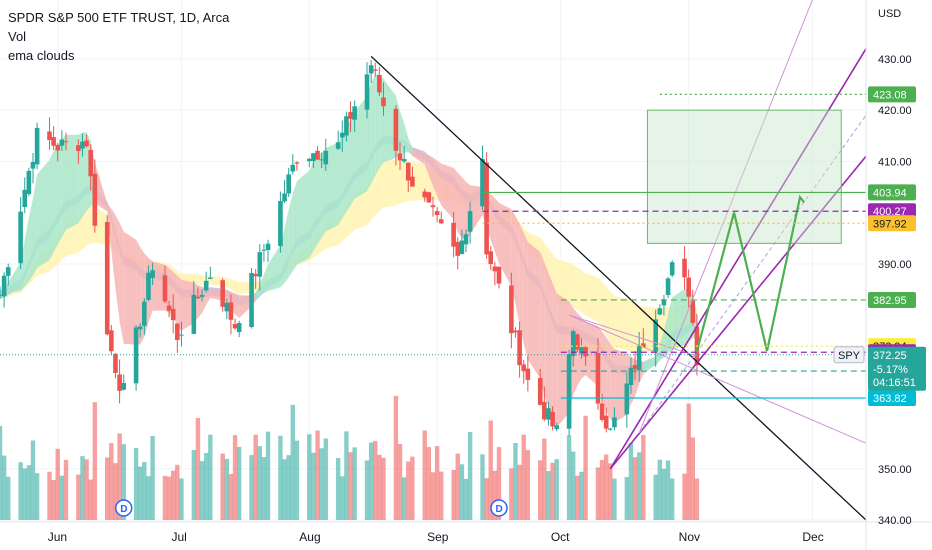 Image resolution: width=932 pixels, height=550 pixels. What do you see at coordinates (895, 60) in the screenshot?
I see `price-tick-label: 430.00` at bounding box center [895, 60].